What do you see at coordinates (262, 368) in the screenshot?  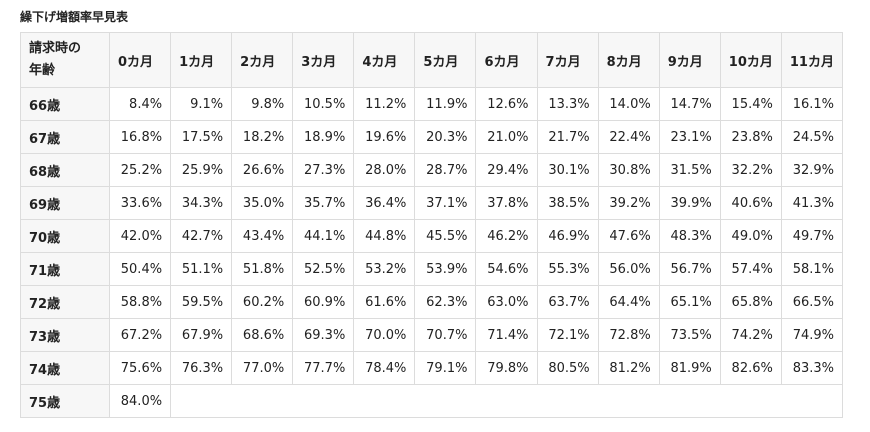 I see `rate-cell: 77.0%` at bounding box center [262, 368].